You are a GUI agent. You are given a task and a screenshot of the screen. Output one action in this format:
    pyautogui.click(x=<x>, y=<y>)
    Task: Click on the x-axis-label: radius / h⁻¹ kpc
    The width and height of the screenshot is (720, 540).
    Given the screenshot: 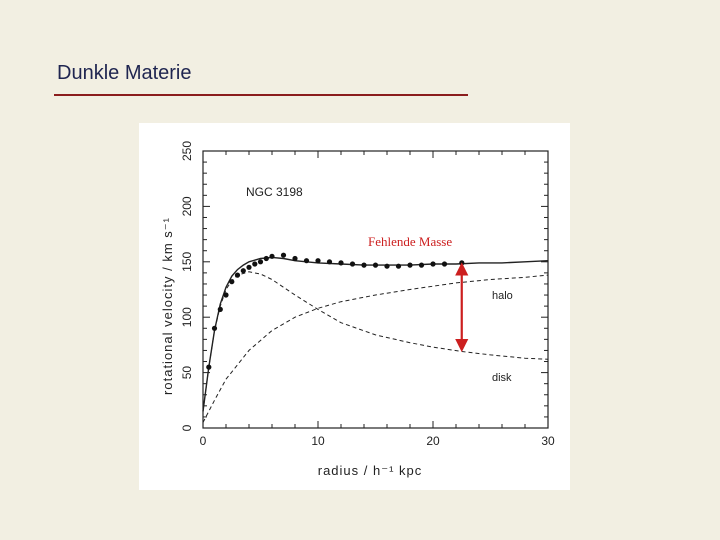 What is the action you would take?
    pyautogui.click(x=370, y=470)
    